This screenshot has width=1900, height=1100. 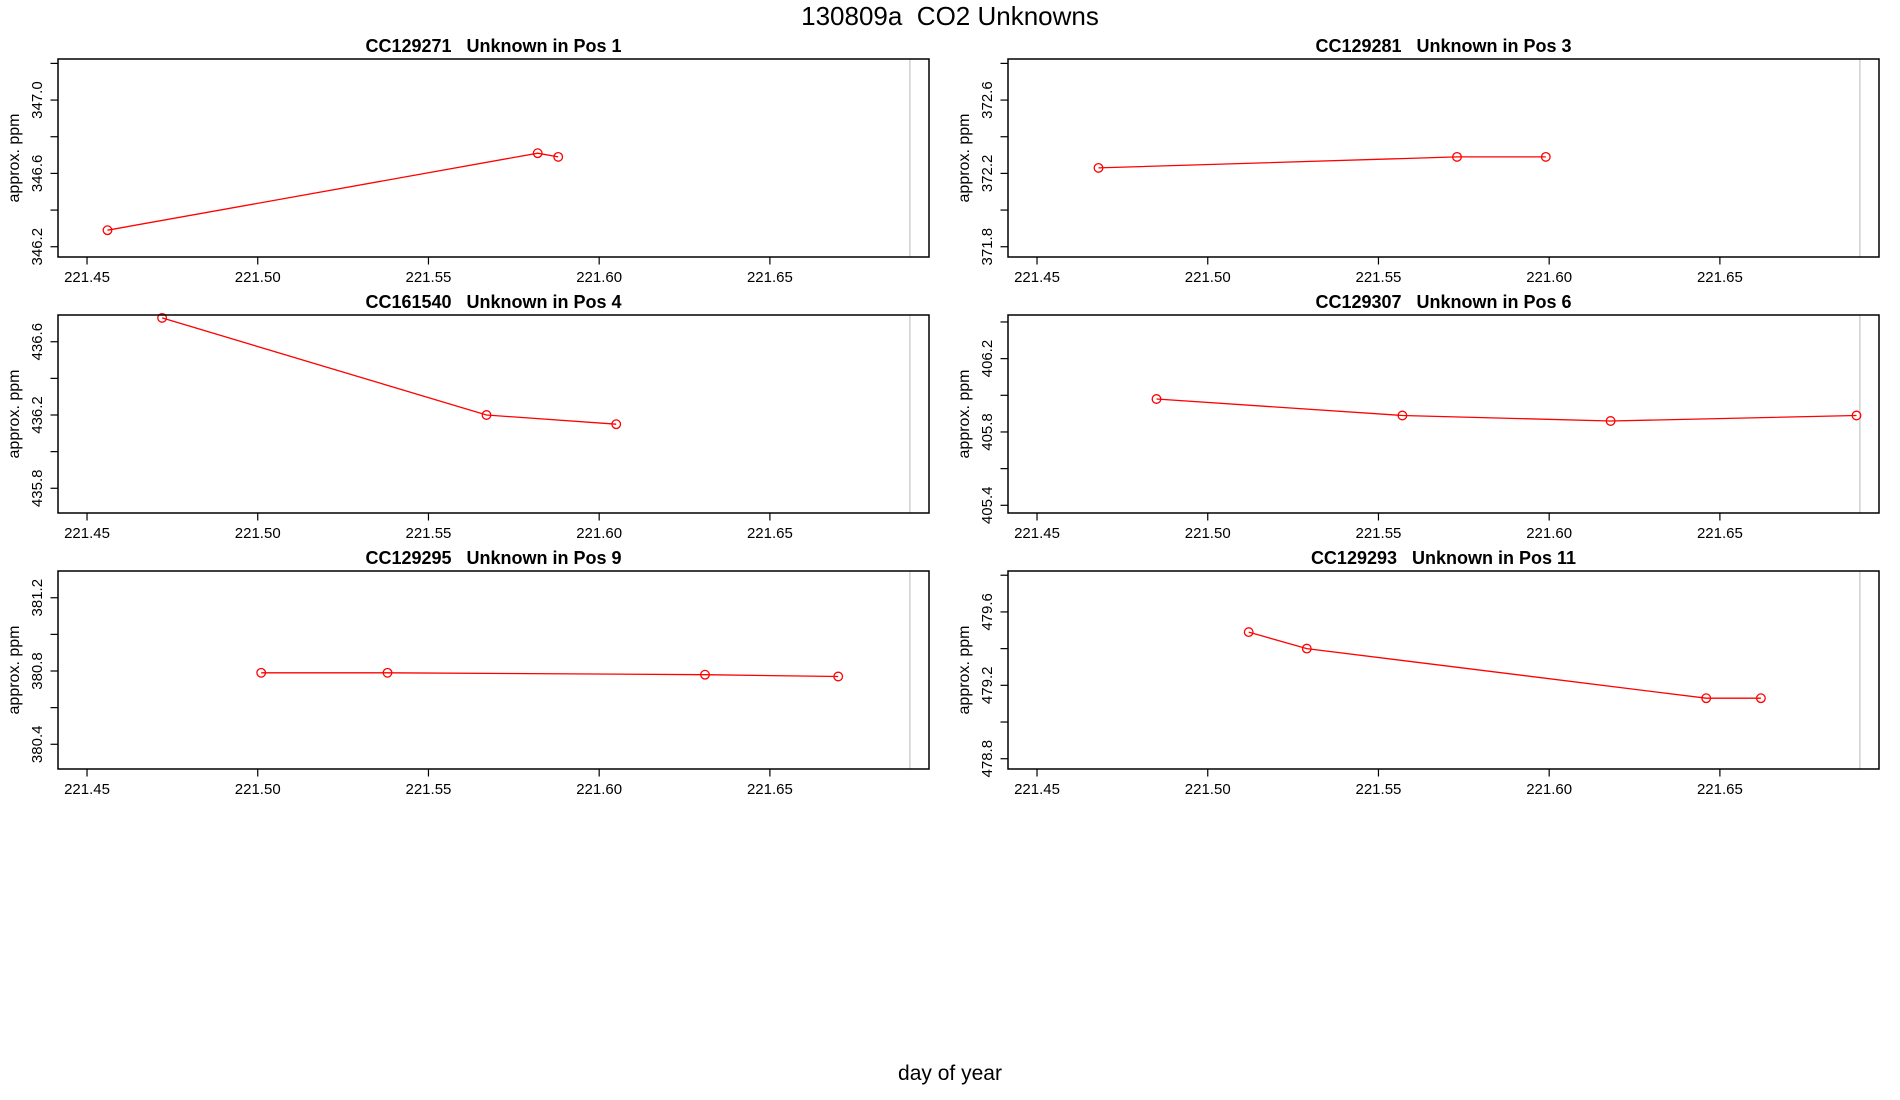 I want to click on y-tick-label: 381.2, so click(x=37, y=598).